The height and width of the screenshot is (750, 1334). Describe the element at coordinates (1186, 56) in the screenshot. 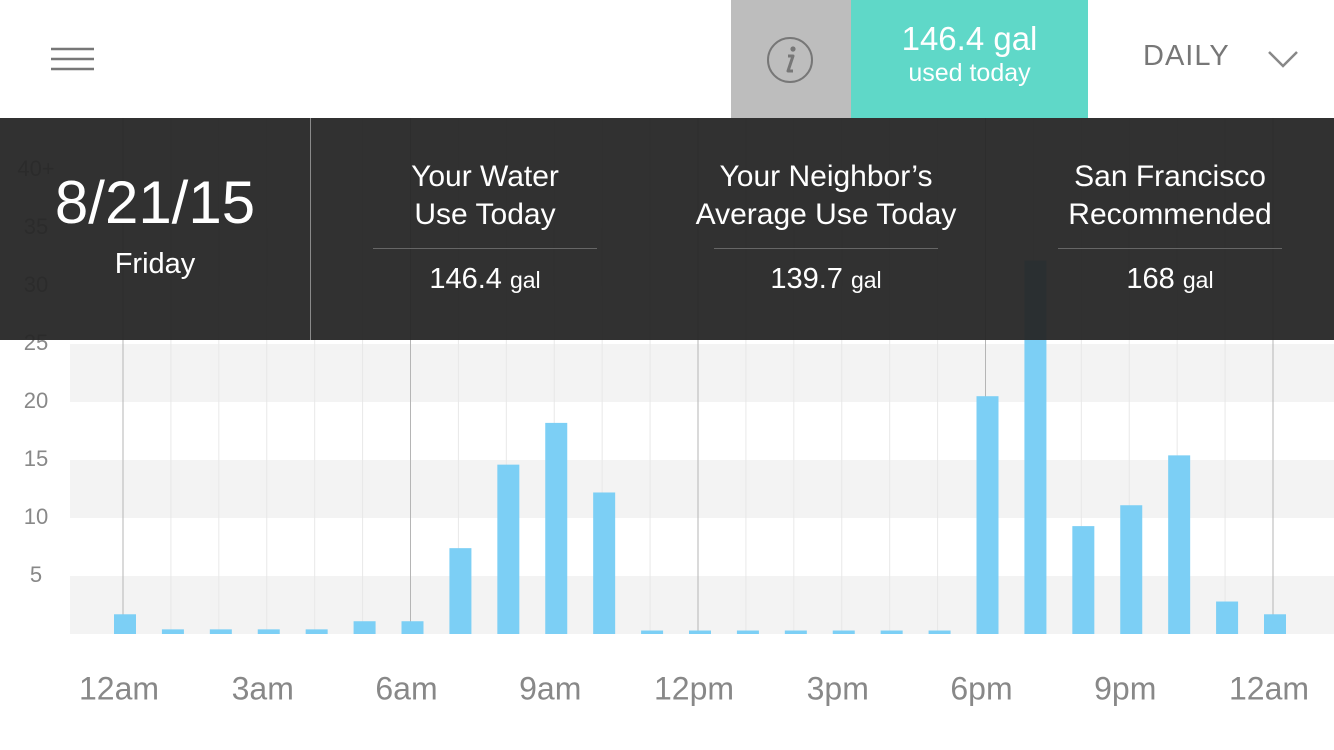

I see `period-label: DAILY` at that location.